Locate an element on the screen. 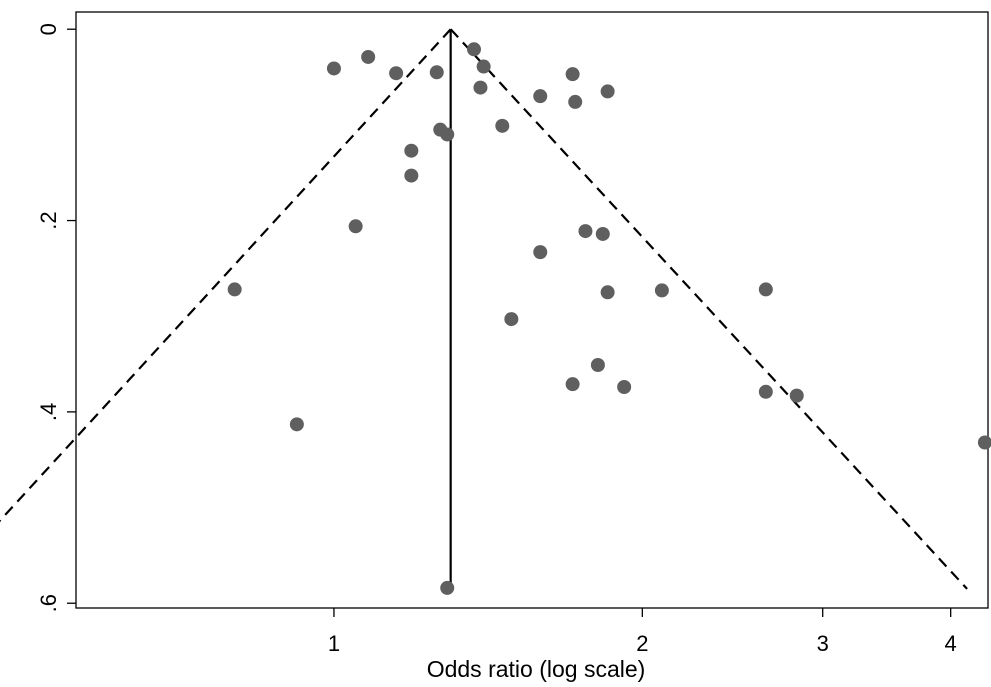 This screenshot has width=991, height=687. y-tick-label: .6 is located at coordinates (48, 603).